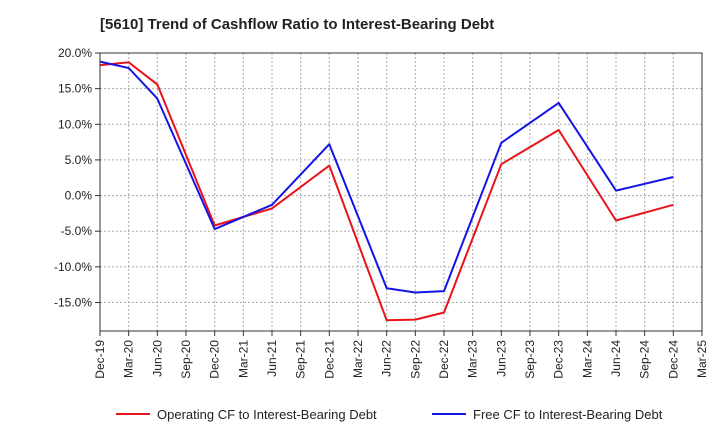  Describe the element at coordinates (702, 359) in the screenshot. I see `x-tick-label: Mar-25` at that location.